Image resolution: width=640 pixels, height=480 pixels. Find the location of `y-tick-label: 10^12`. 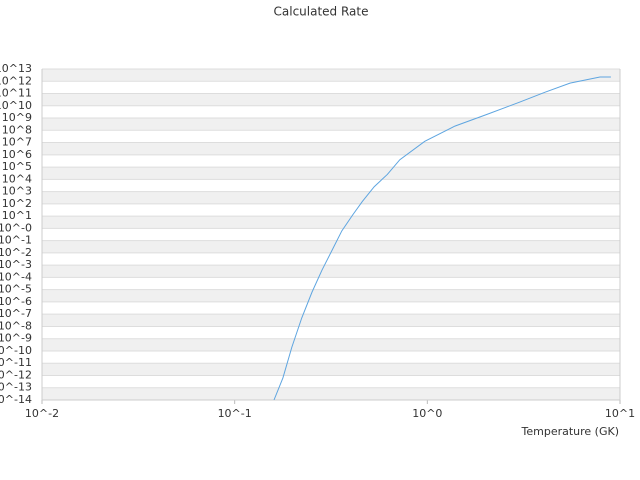

y-tick-label: 10^12 is located at coordinates (16, 80).